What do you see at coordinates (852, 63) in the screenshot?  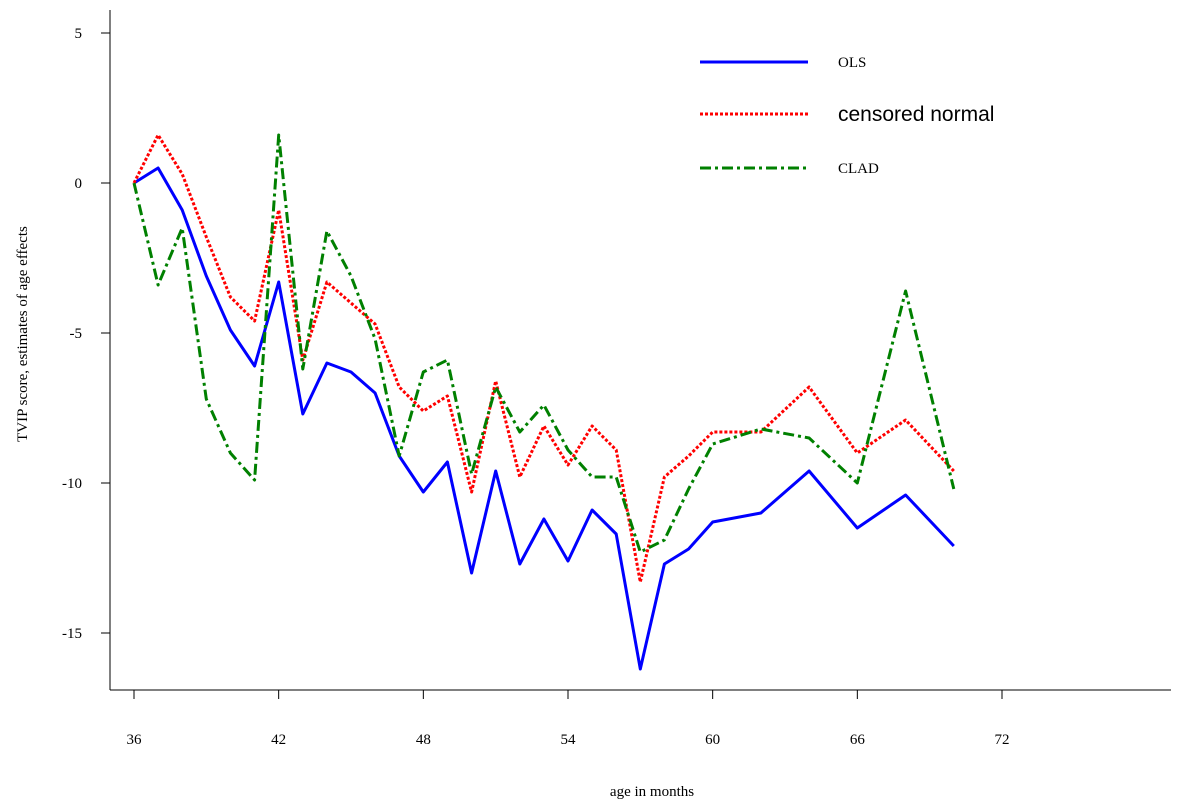 I see `legend-label-ols: OLS` at bounding box center [852, 63].